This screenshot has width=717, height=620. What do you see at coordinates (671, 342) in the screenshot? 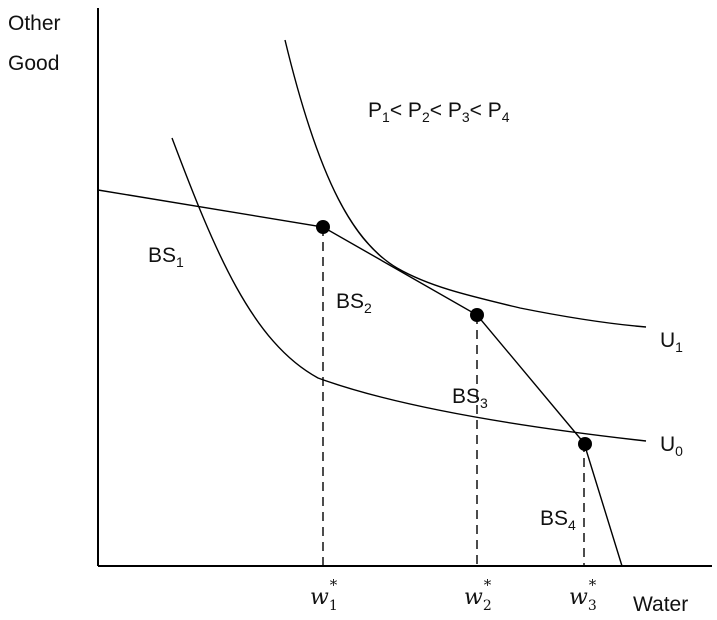
I see `utility-label-u1: U1` at bounding box center [671, 342].